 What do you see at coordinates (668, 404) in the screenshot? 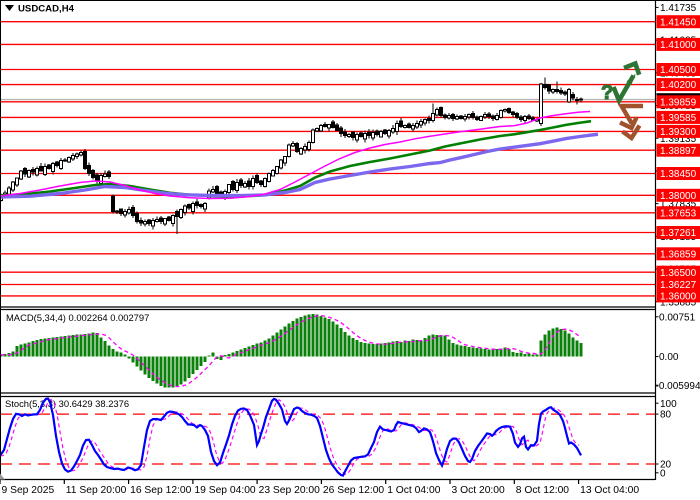
I see `svg-text: 100` at bounding box center [668, 404].